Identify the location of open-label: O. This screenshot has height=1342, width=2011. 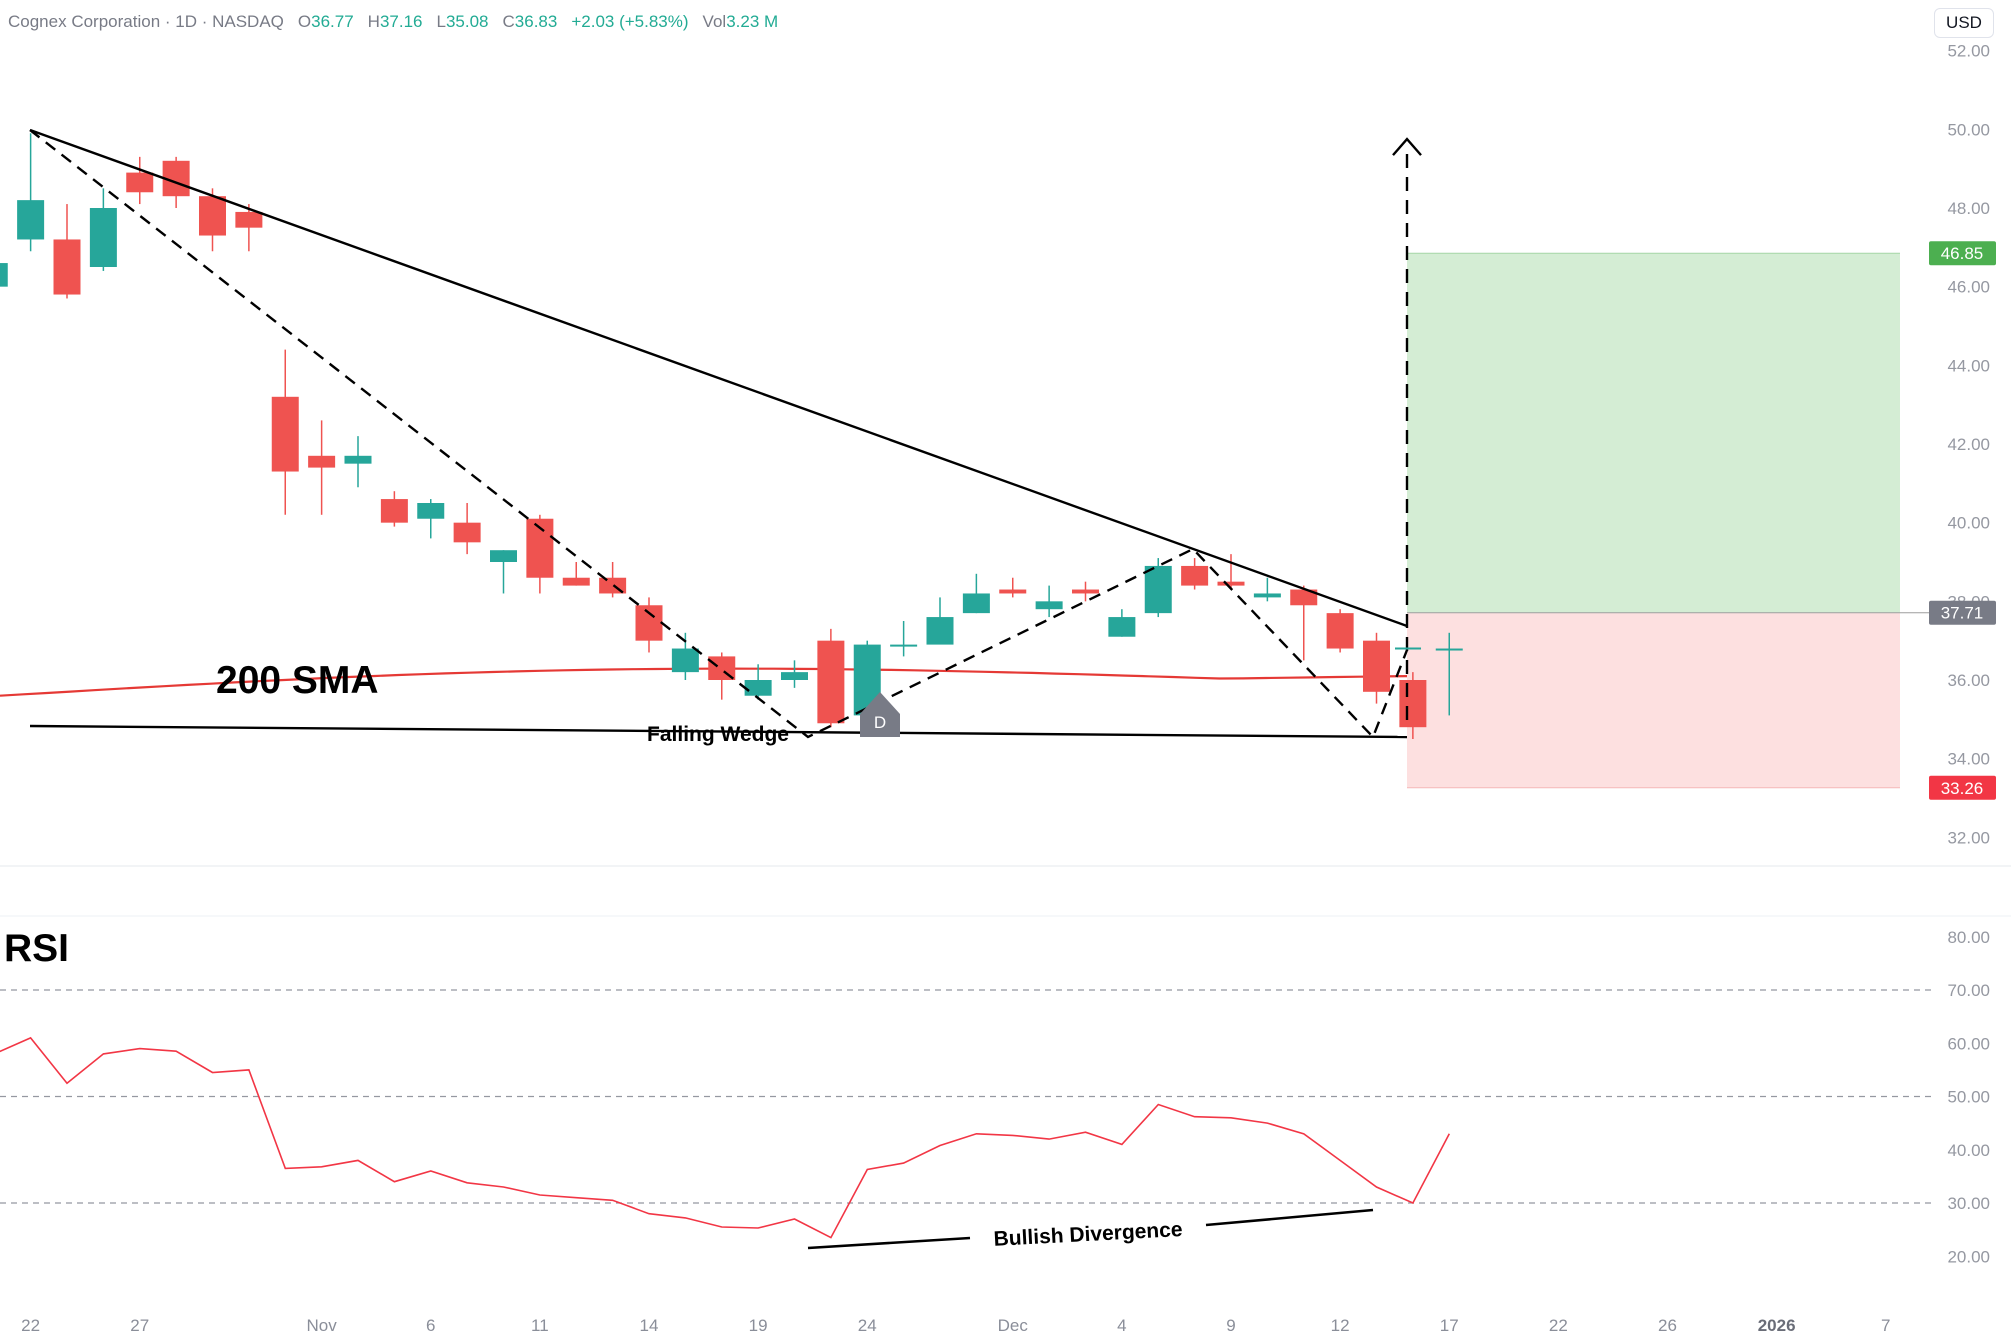
(304, 21).